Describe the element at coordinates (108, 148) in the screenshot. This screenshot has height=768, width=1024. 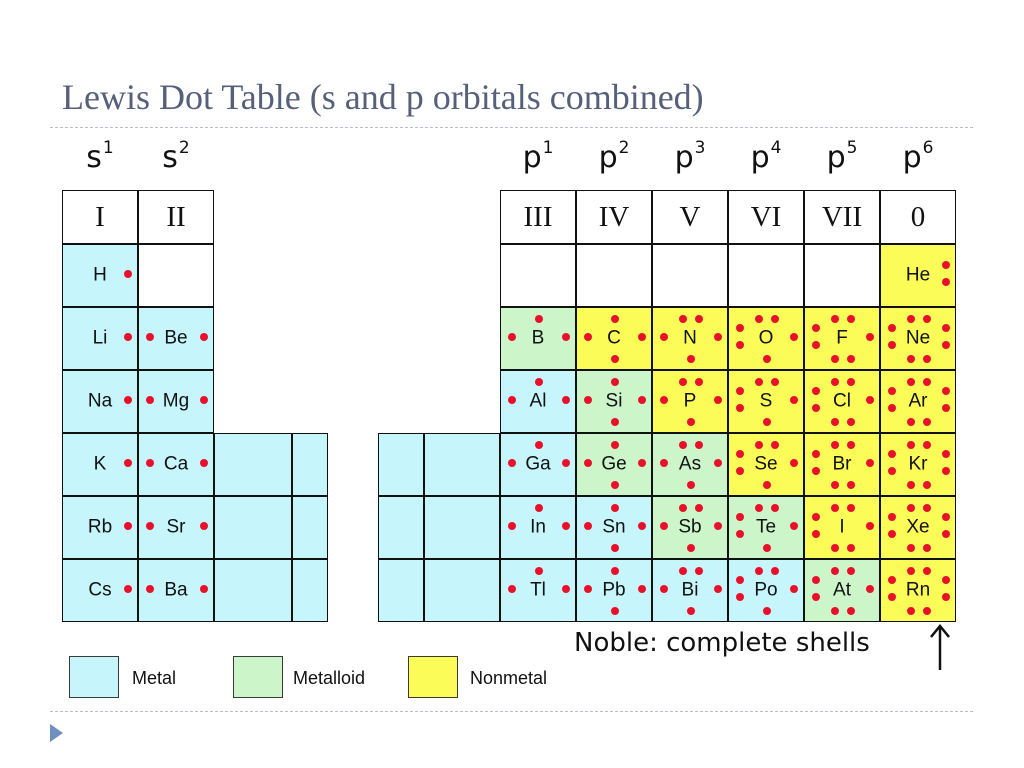
I see `orbital-superscript: 1` at that location.